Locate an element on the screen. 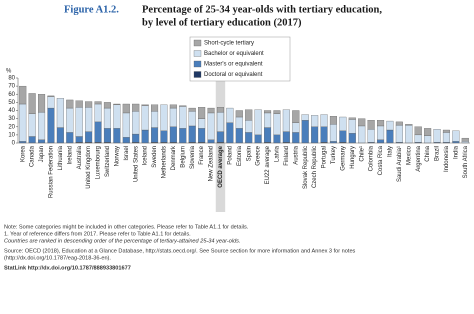 This screenshot has width=474, height=314. x-tick-label: Brazil is located at coordinates (438, 153).